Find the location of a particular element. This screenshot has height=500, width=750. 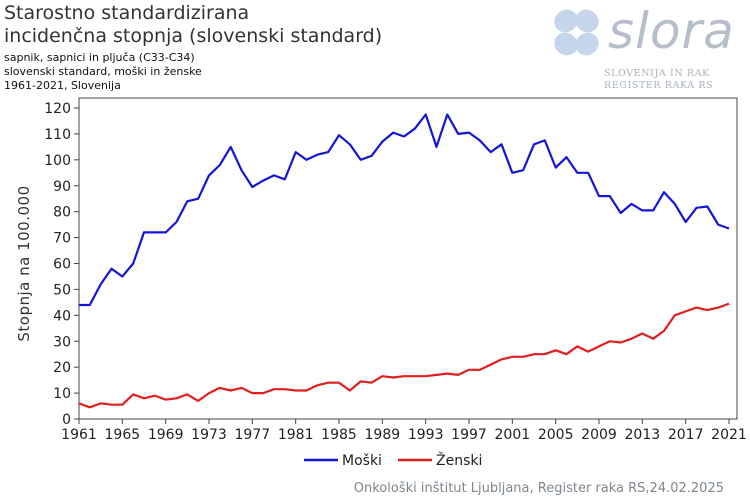

x-tick-label: 1981 is located at coordinates (296, 435).